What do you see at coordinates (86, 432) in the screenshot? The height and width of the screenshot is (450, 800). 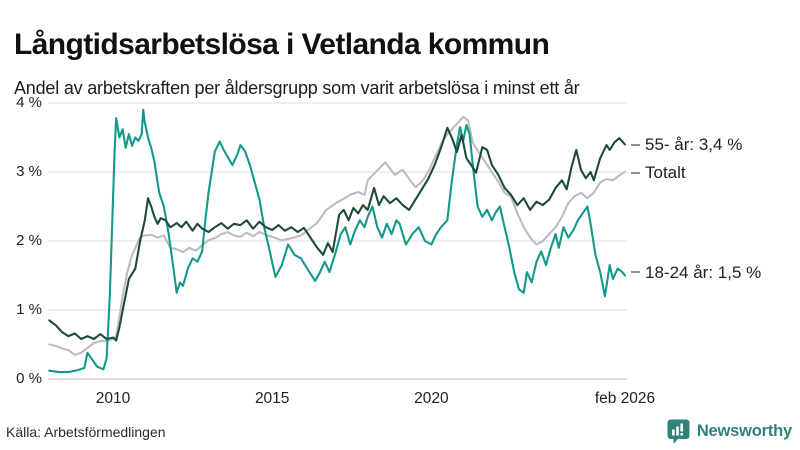 I see `source-note: Källa: Arbetsförmedlingen` at bounding box center [86, 432].